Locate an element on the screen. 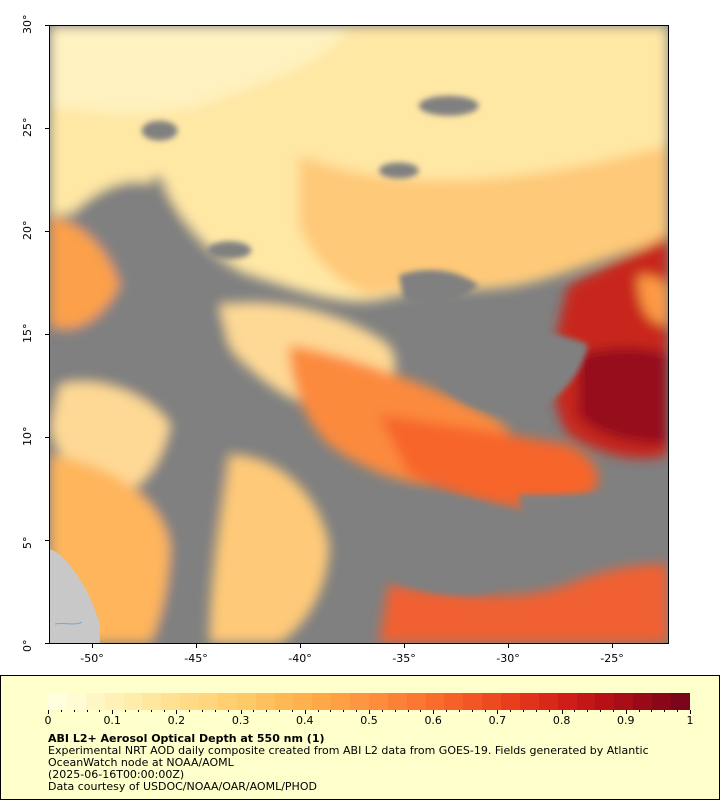  y-axis-label-10: 10° is located at coordinates (27, 436).